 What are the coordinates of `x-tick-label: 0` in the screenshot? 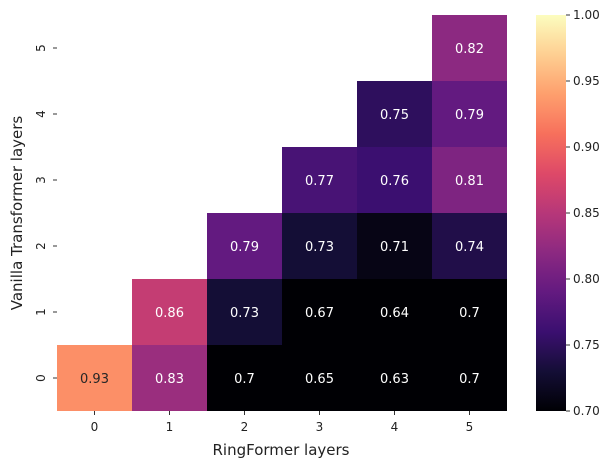 It's located at (95, 427).